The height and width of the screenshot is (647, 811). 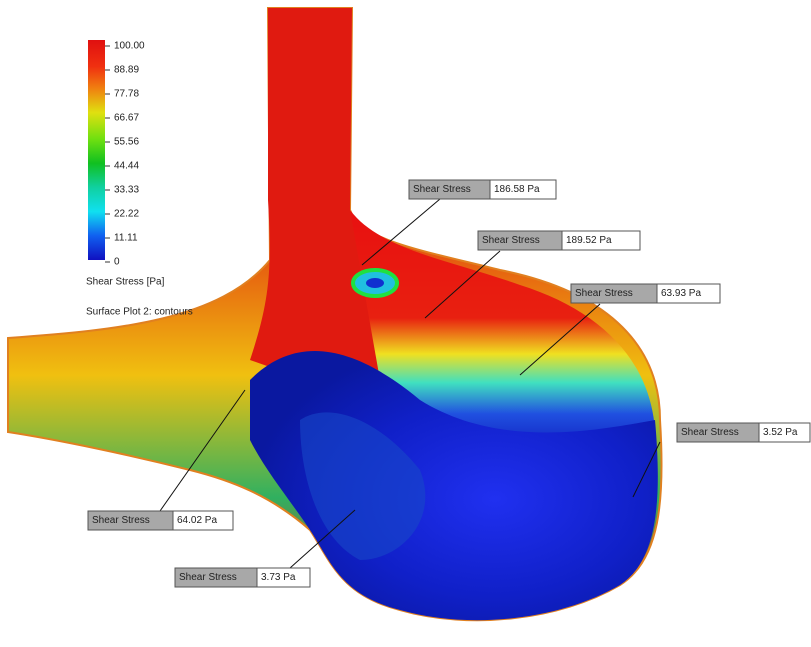 I want to click on tick-label: 33.33, so click(x=126, y=190).